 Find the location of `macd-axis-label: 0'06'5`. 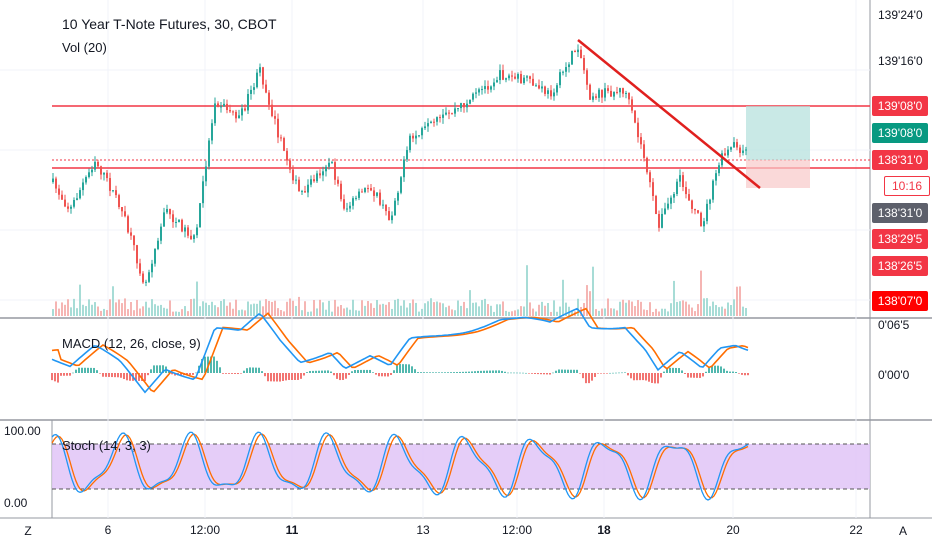

macd-axis-label: 0'06'5 is located at coordinates (894, 325).